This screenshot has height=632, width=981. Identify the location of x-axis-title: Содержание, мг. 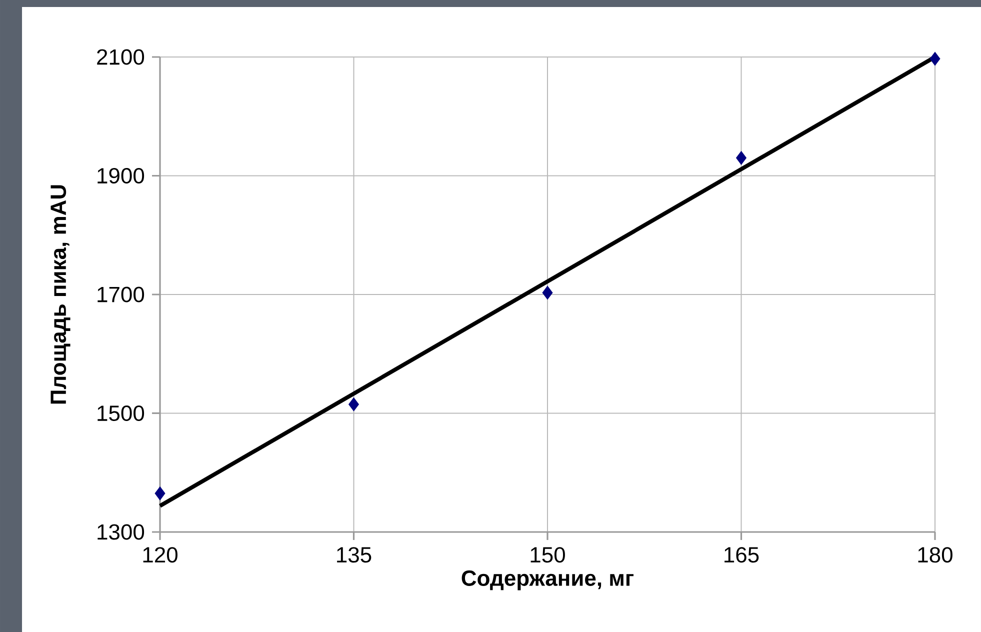
(548, 580).